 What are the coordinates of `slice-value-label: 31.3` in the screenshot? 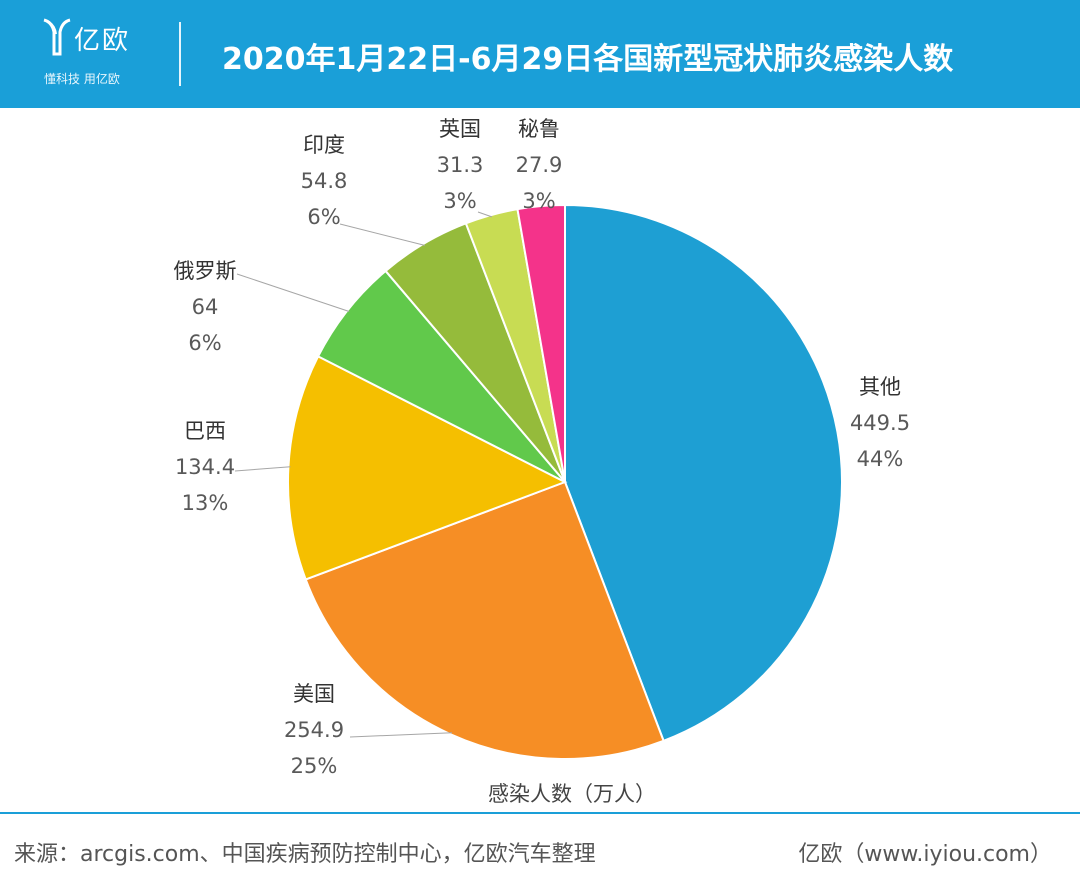 It's located at (460, 165).